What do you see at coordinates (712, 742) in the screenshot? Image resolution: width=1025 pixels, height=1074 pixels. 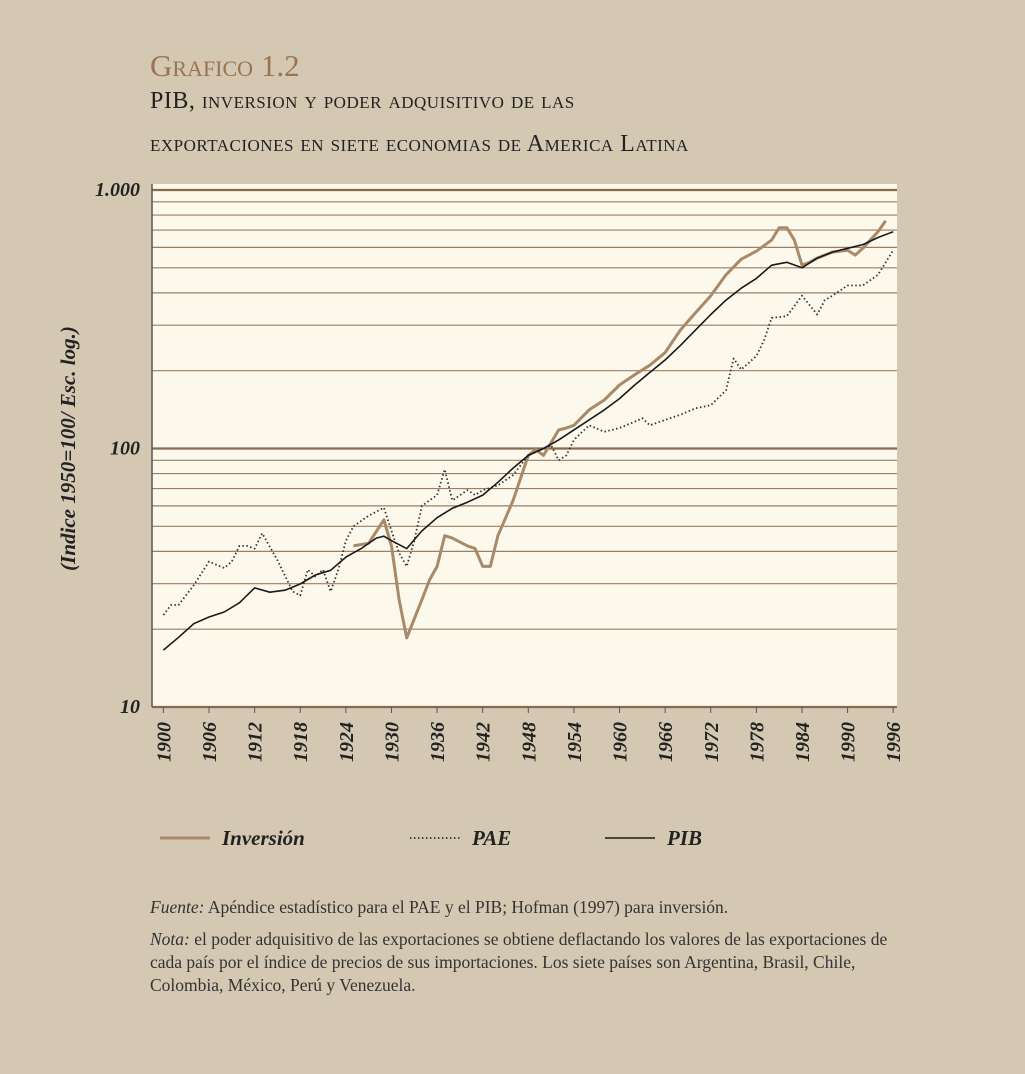 I see `x-tick-label: 1972` at bounding box center [712, 742].